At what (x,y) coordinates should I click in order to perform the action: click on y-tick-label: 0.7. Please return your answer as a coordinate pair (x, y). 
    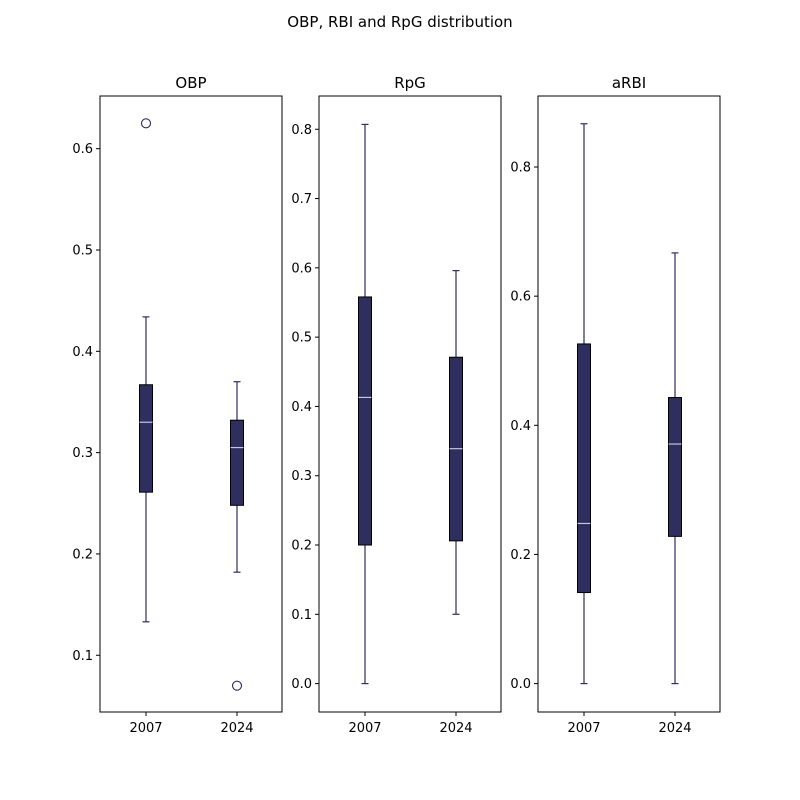
    Looking at the image, I should click on (301, 199).